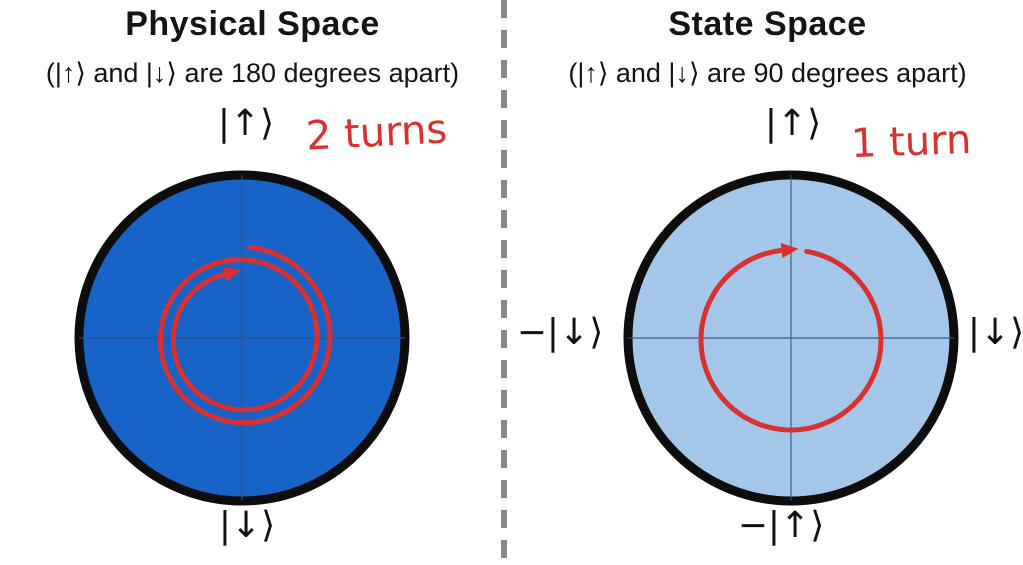 This screenshot has height=565, width=1023. What do you see at coordinates (791, 340) in the screenshot?
I see `one-turn-loop` at bounding box center [791, 340].